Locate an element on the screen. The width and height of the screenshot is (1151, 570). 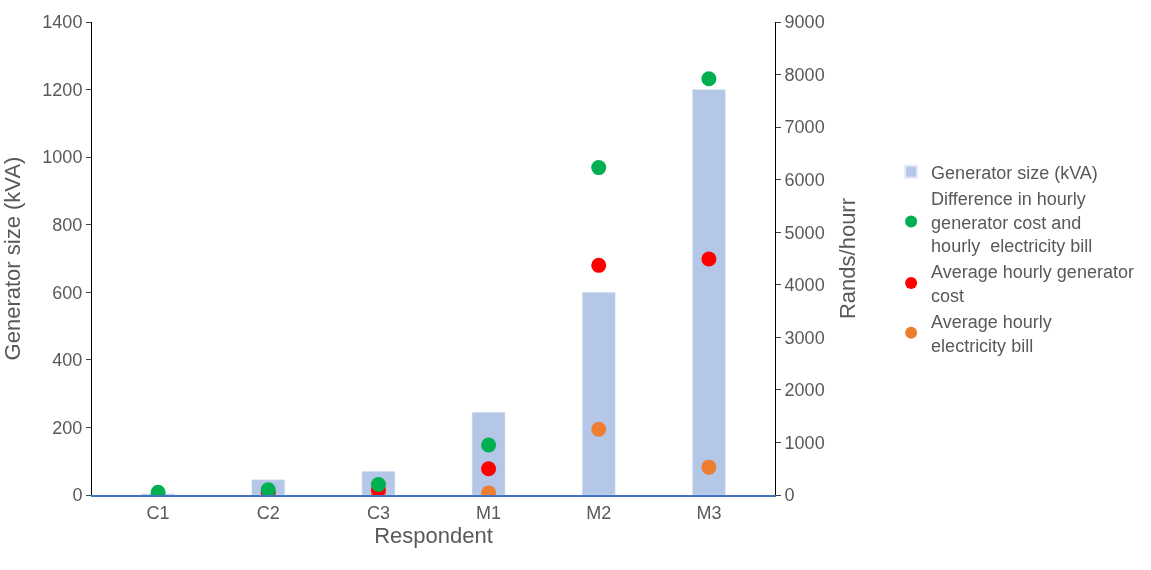
y-tick-label: 800 is located at coordinates (67, 225).